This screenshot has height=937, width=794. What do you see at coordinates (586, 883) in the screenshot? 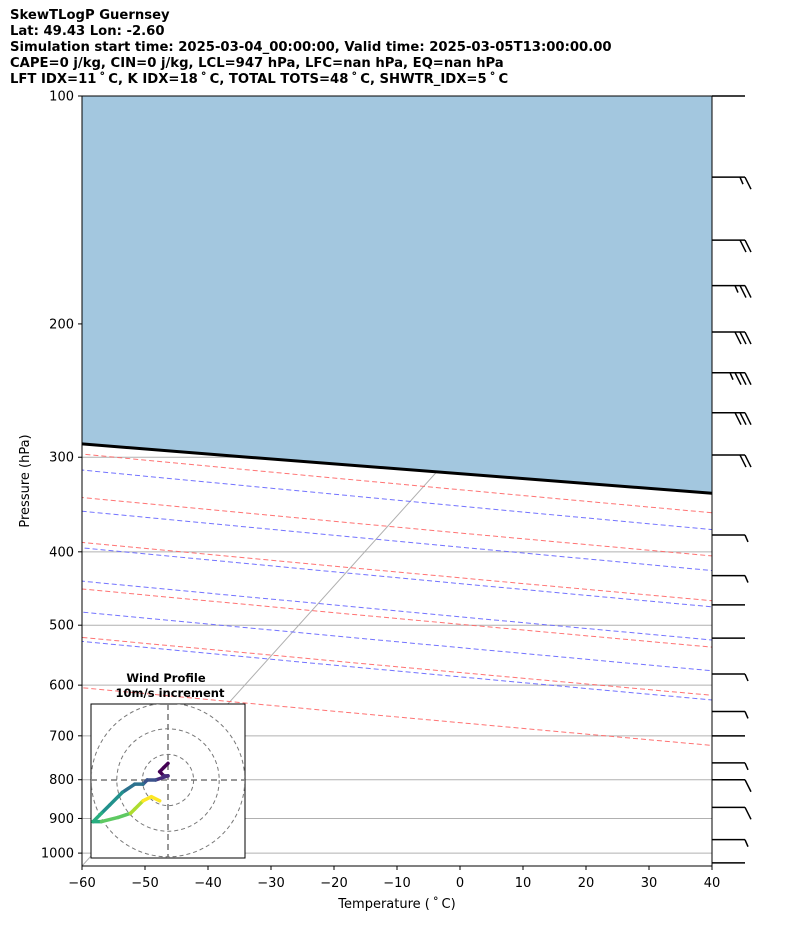
I see `x-tick-label: 20` at bounding box center [586, 883].